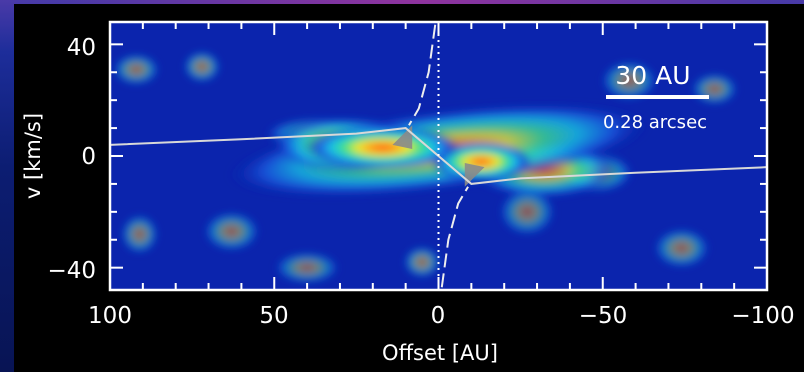 This screenshot has height=372, width=804. What do you see at coordinates (88, 157) in the screenshot?
I see `y-tick-label-0: 0` at bounding box center [88, 157].